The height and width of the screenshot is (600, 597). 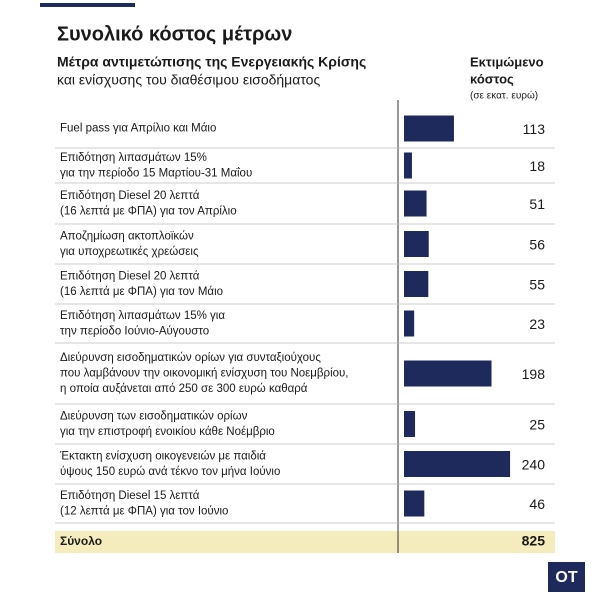 I want to click on subtitle: και ενίσχυσης του διαθέσιμου εισοδήματος, so click(x=188, y=80).